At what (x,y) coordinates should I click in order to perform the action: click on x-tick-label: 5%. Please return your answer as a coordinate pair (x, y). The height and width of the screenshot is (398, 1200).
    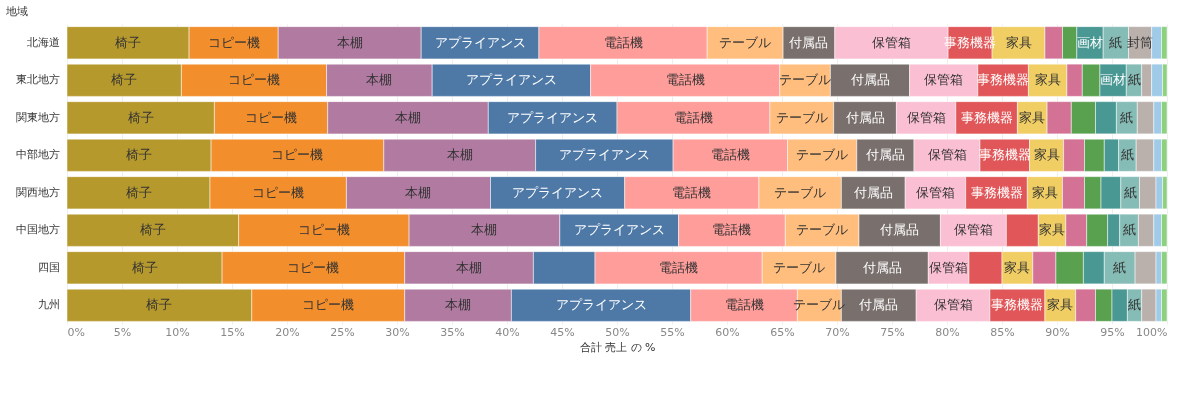
    Looking at the image, I should click on (122, 332).